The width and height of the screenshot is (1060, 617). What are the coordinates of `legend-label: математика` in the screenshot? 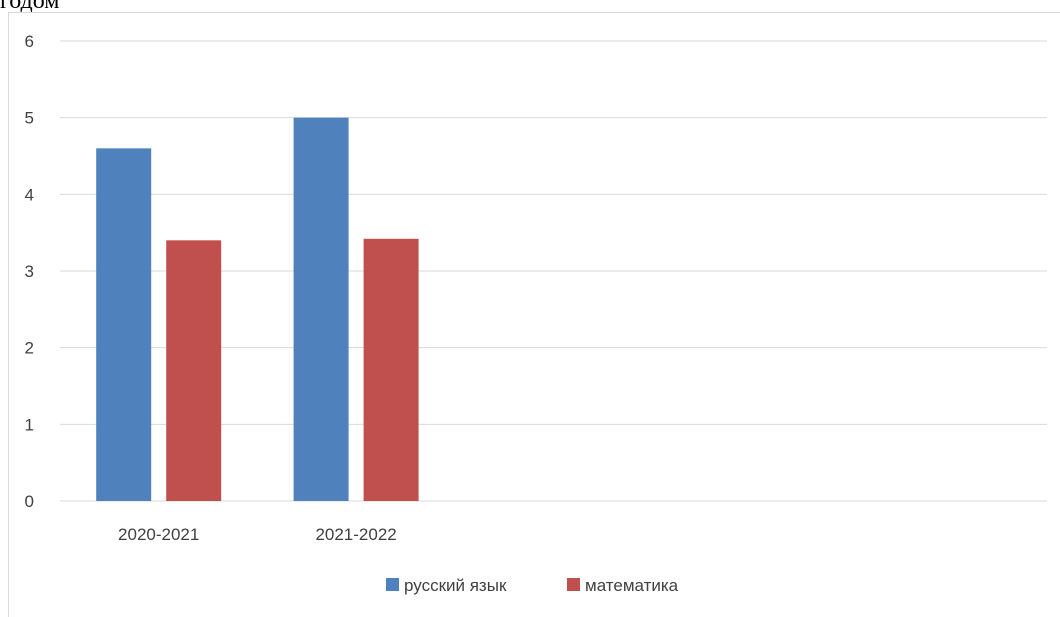 It's located at (632, 585).